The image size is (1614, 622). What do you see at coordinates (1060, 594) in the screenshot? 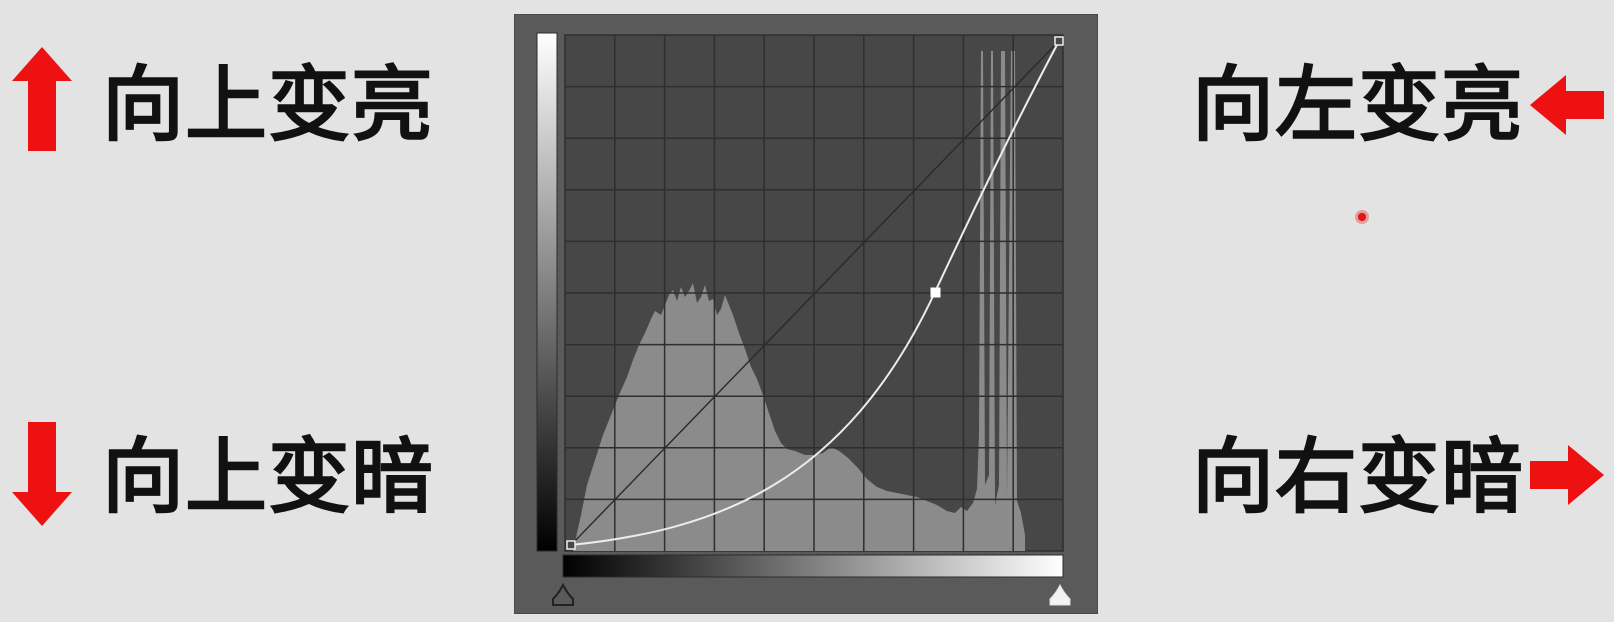
I see `white-point-slider` at bounding box center [1060, 594].